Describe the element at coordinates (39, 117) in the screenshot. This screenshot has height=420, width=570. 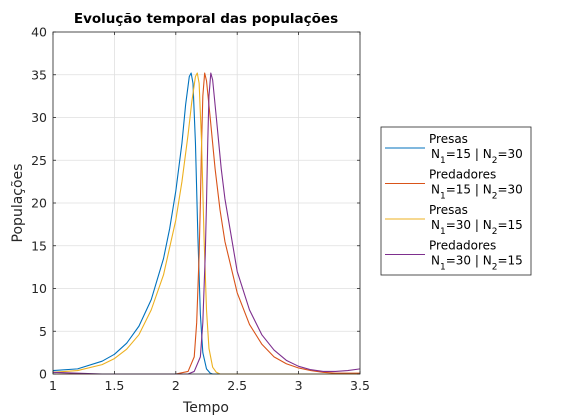
I see `y-tick-label: 30` at that location.